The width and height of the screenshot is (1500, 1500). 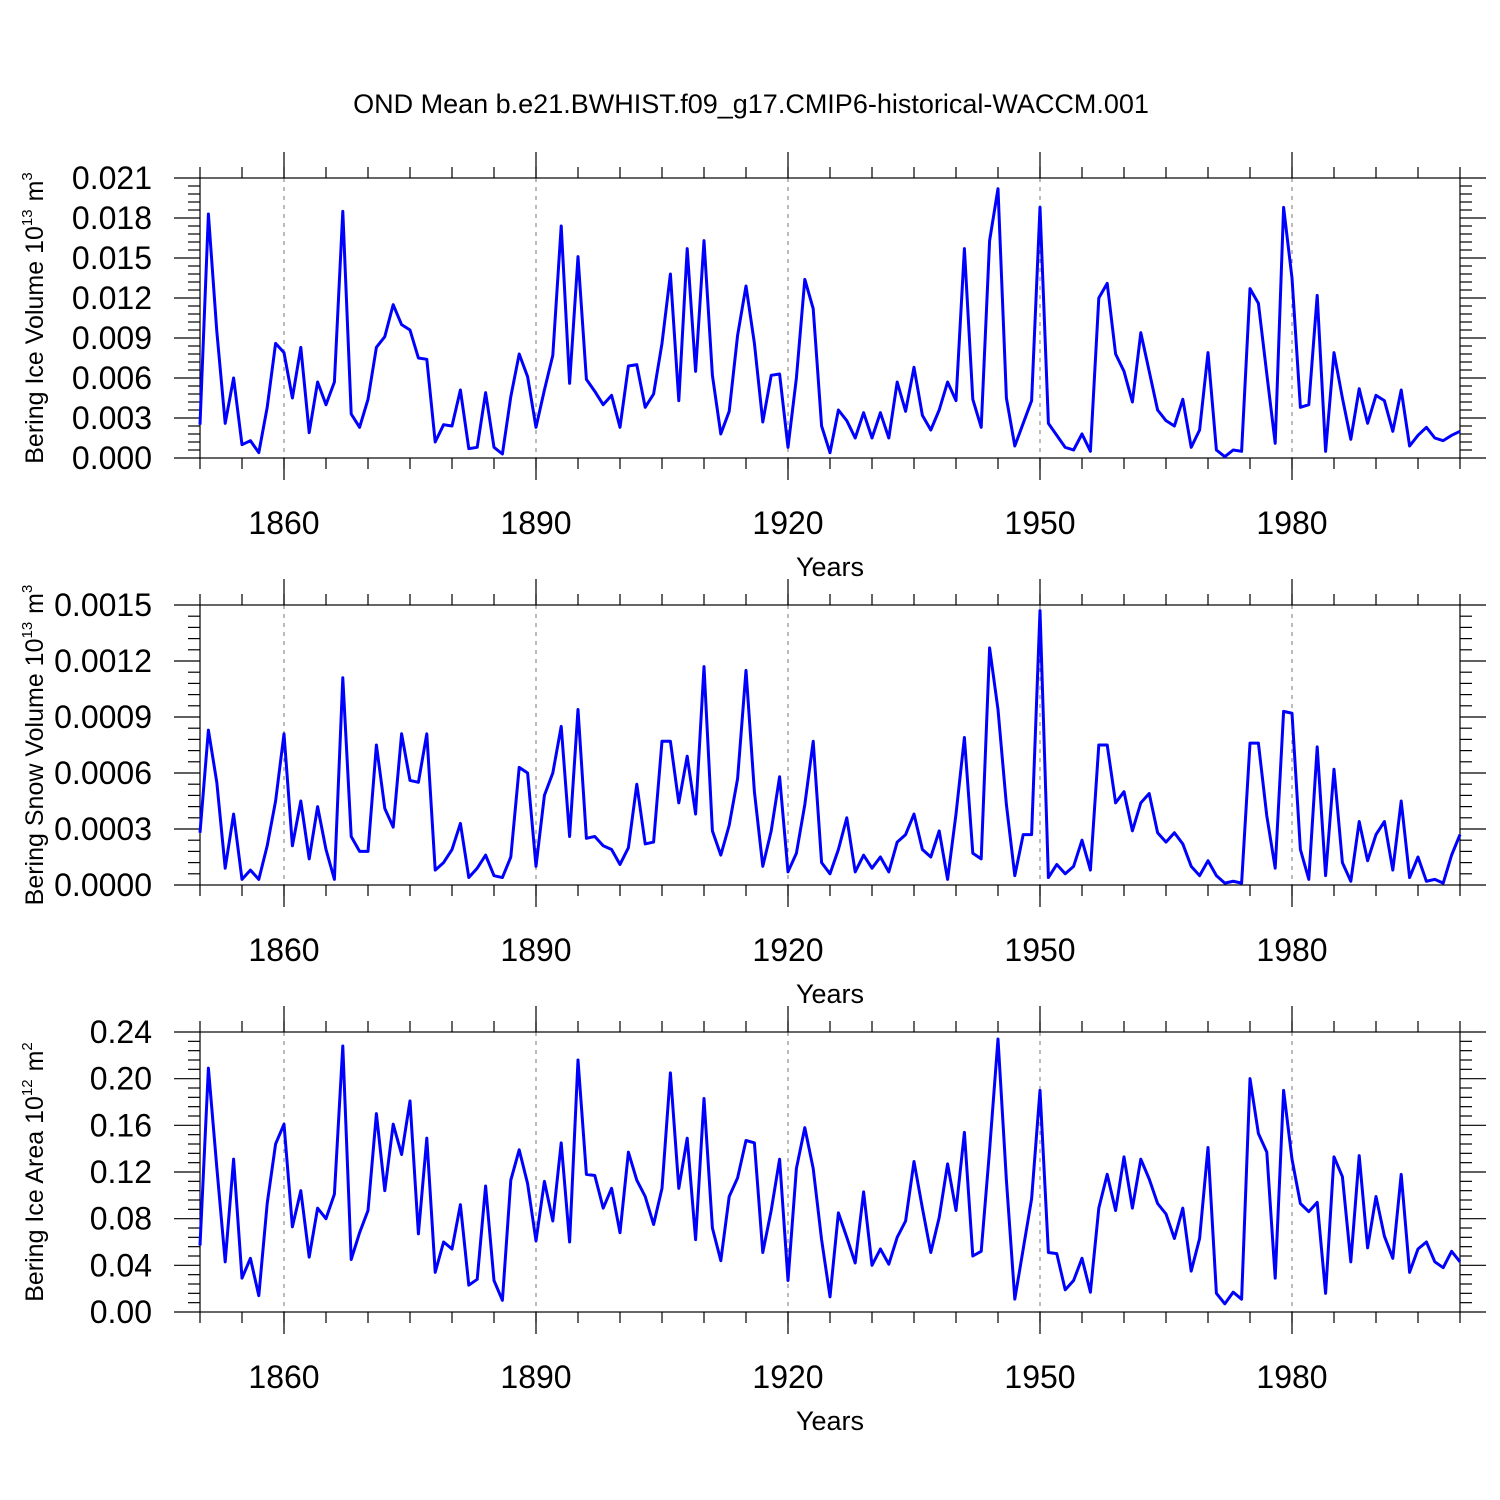 I want to click on y-axis-label-superscript: 2, so click(x=27, y=1046).